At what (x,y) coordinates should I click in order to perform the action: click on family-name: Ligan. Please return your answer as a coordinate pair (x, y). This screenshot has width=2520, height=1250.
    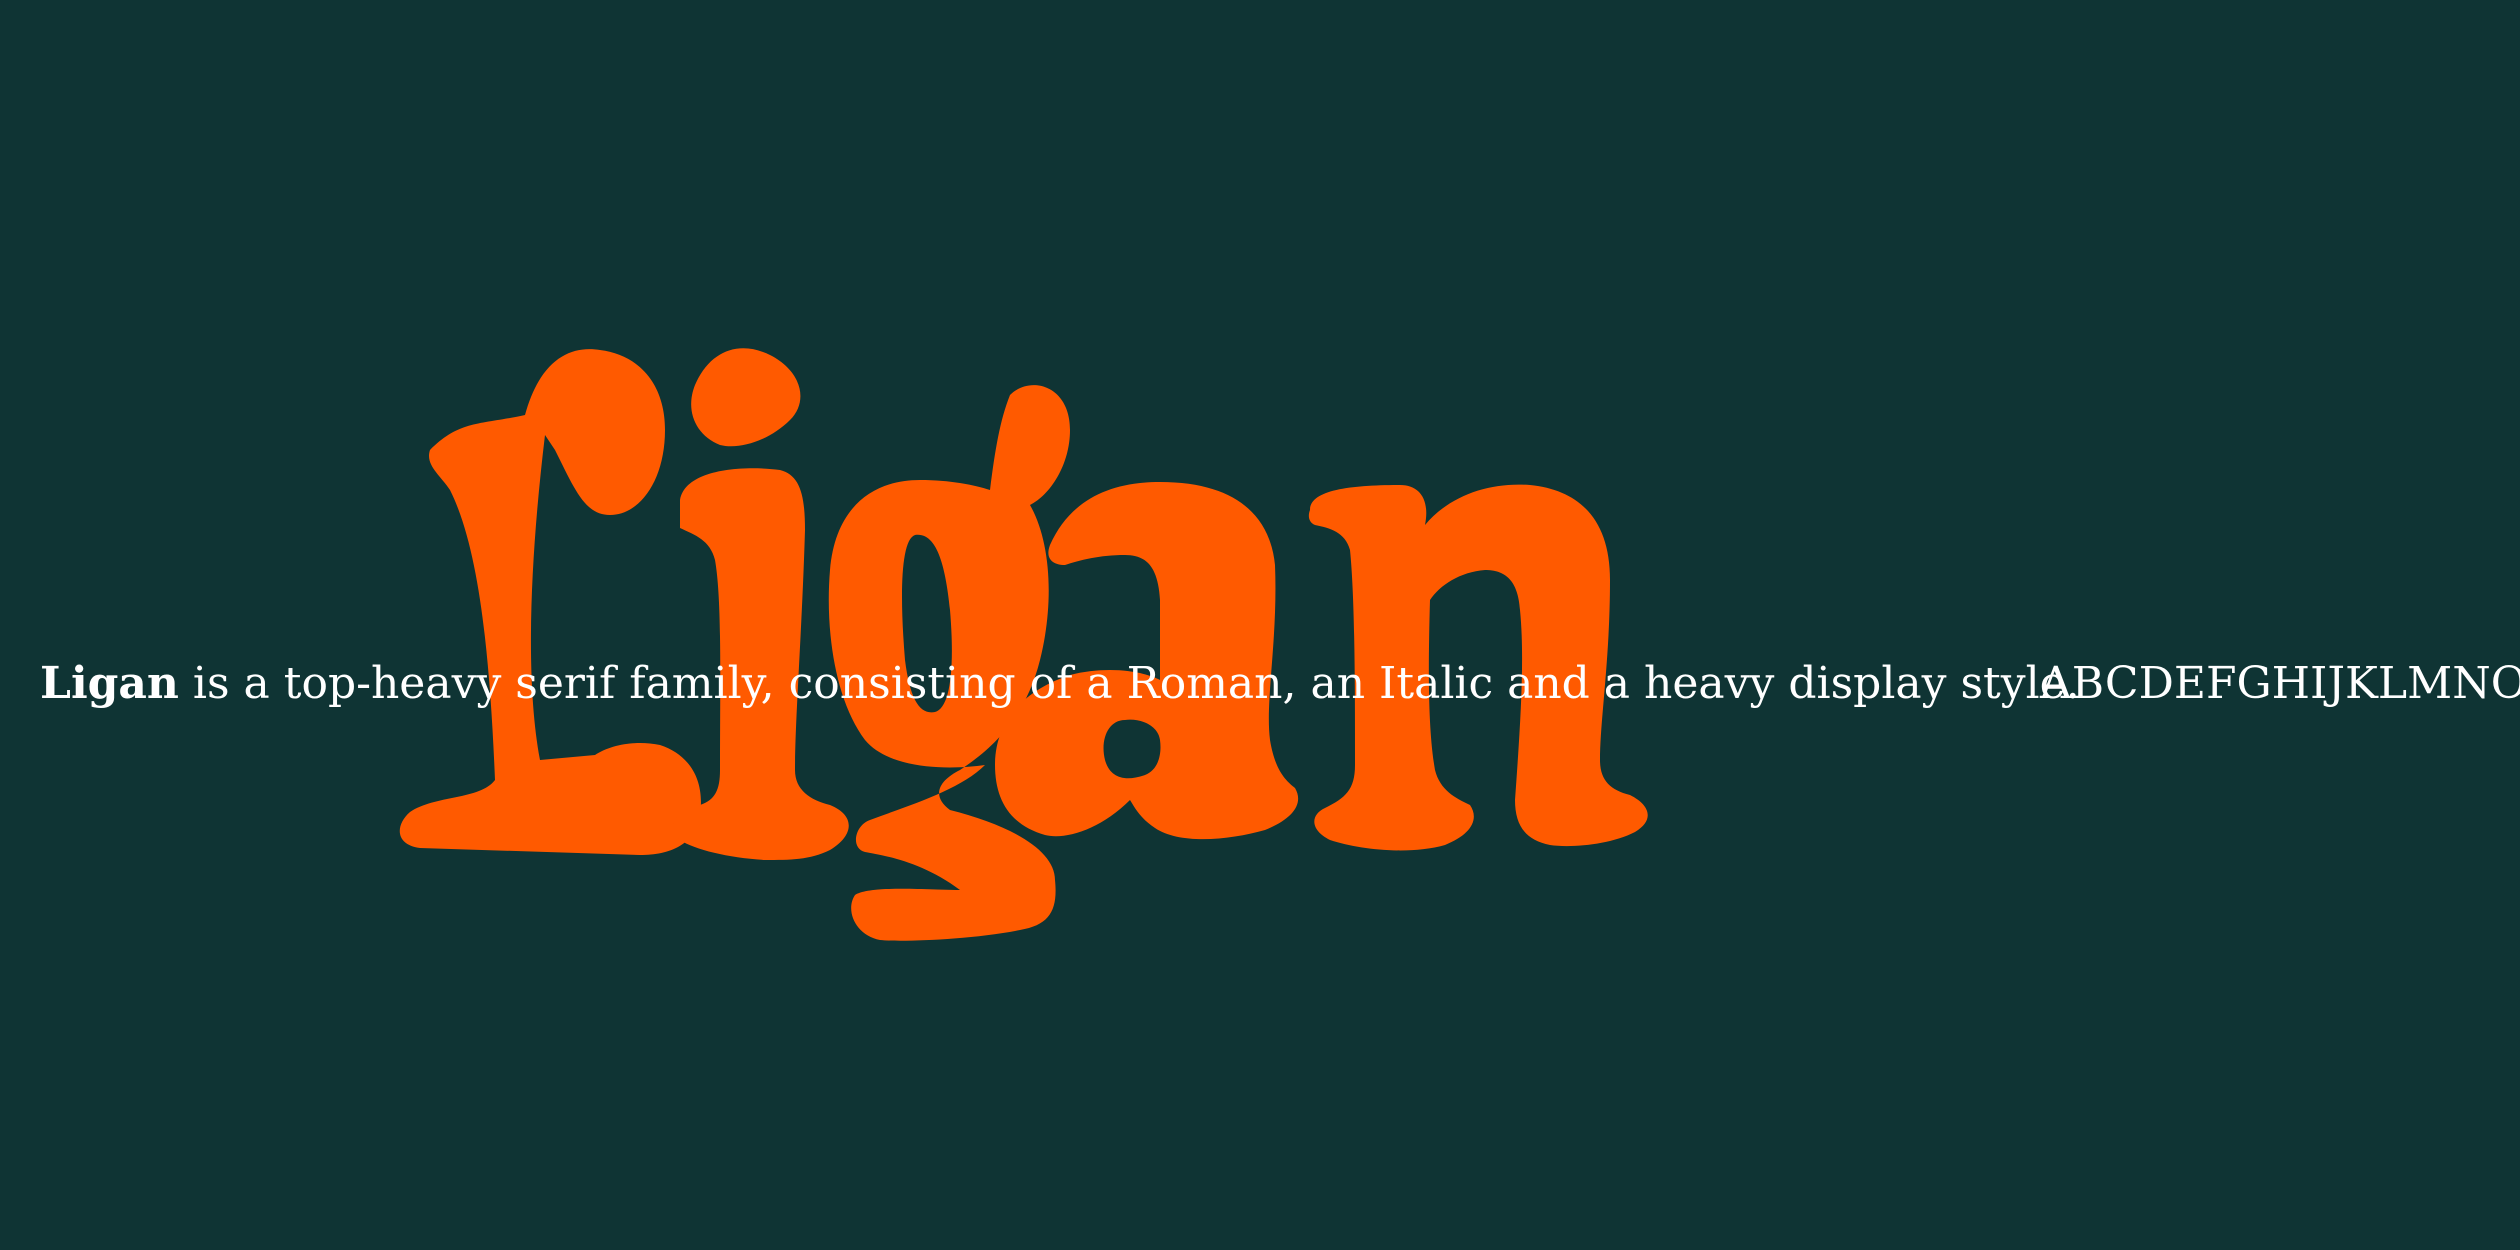
    Looking at the image, I should click on (109, 683).